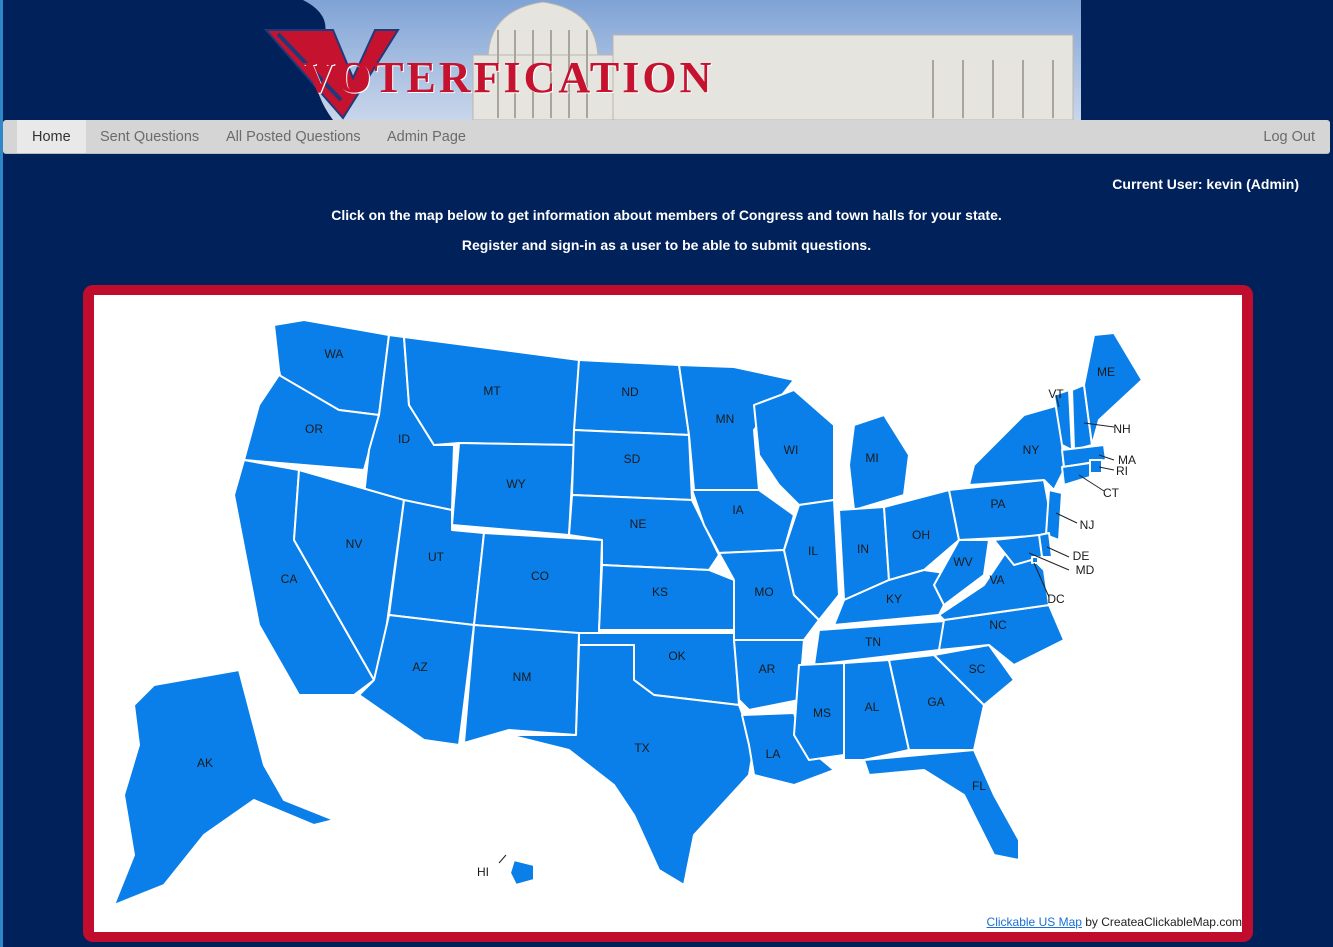  What do you see at coordinates (334, 354) in the screenshot?
I see `state-label-WA: WA` at bounding box center [334, 354].